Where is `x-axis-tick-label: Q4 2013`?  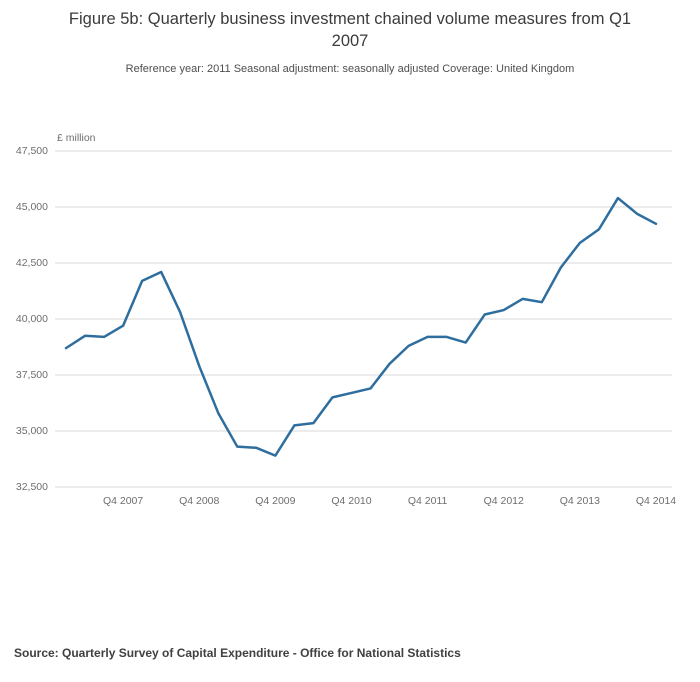 x-axis-tick-label: Q4 2013 is located at coordinates (579, 501).